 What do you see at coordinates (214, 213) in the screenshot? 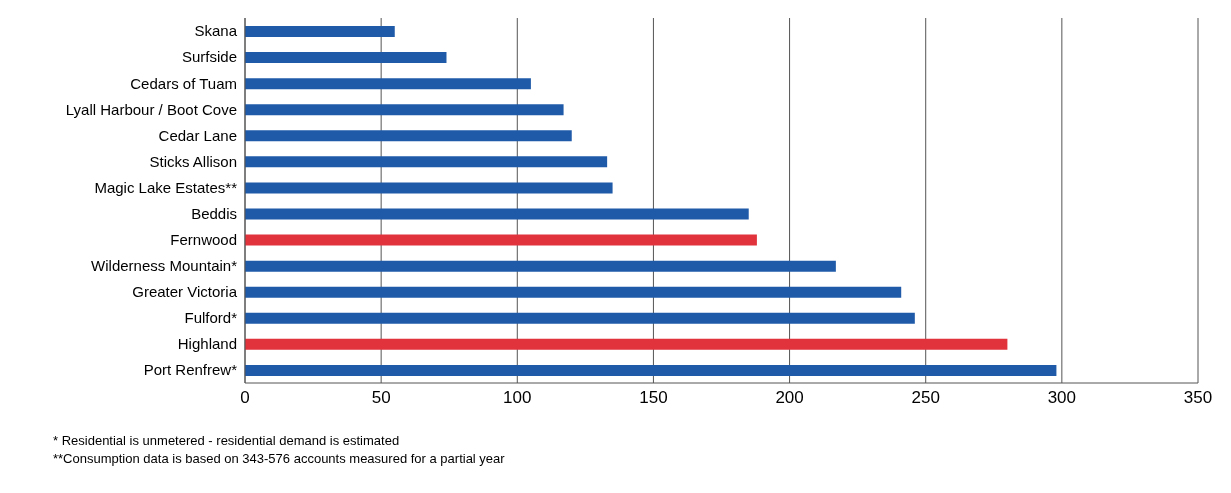
I see `y-tick-label: Beddis` at bounding box center [214, 213].